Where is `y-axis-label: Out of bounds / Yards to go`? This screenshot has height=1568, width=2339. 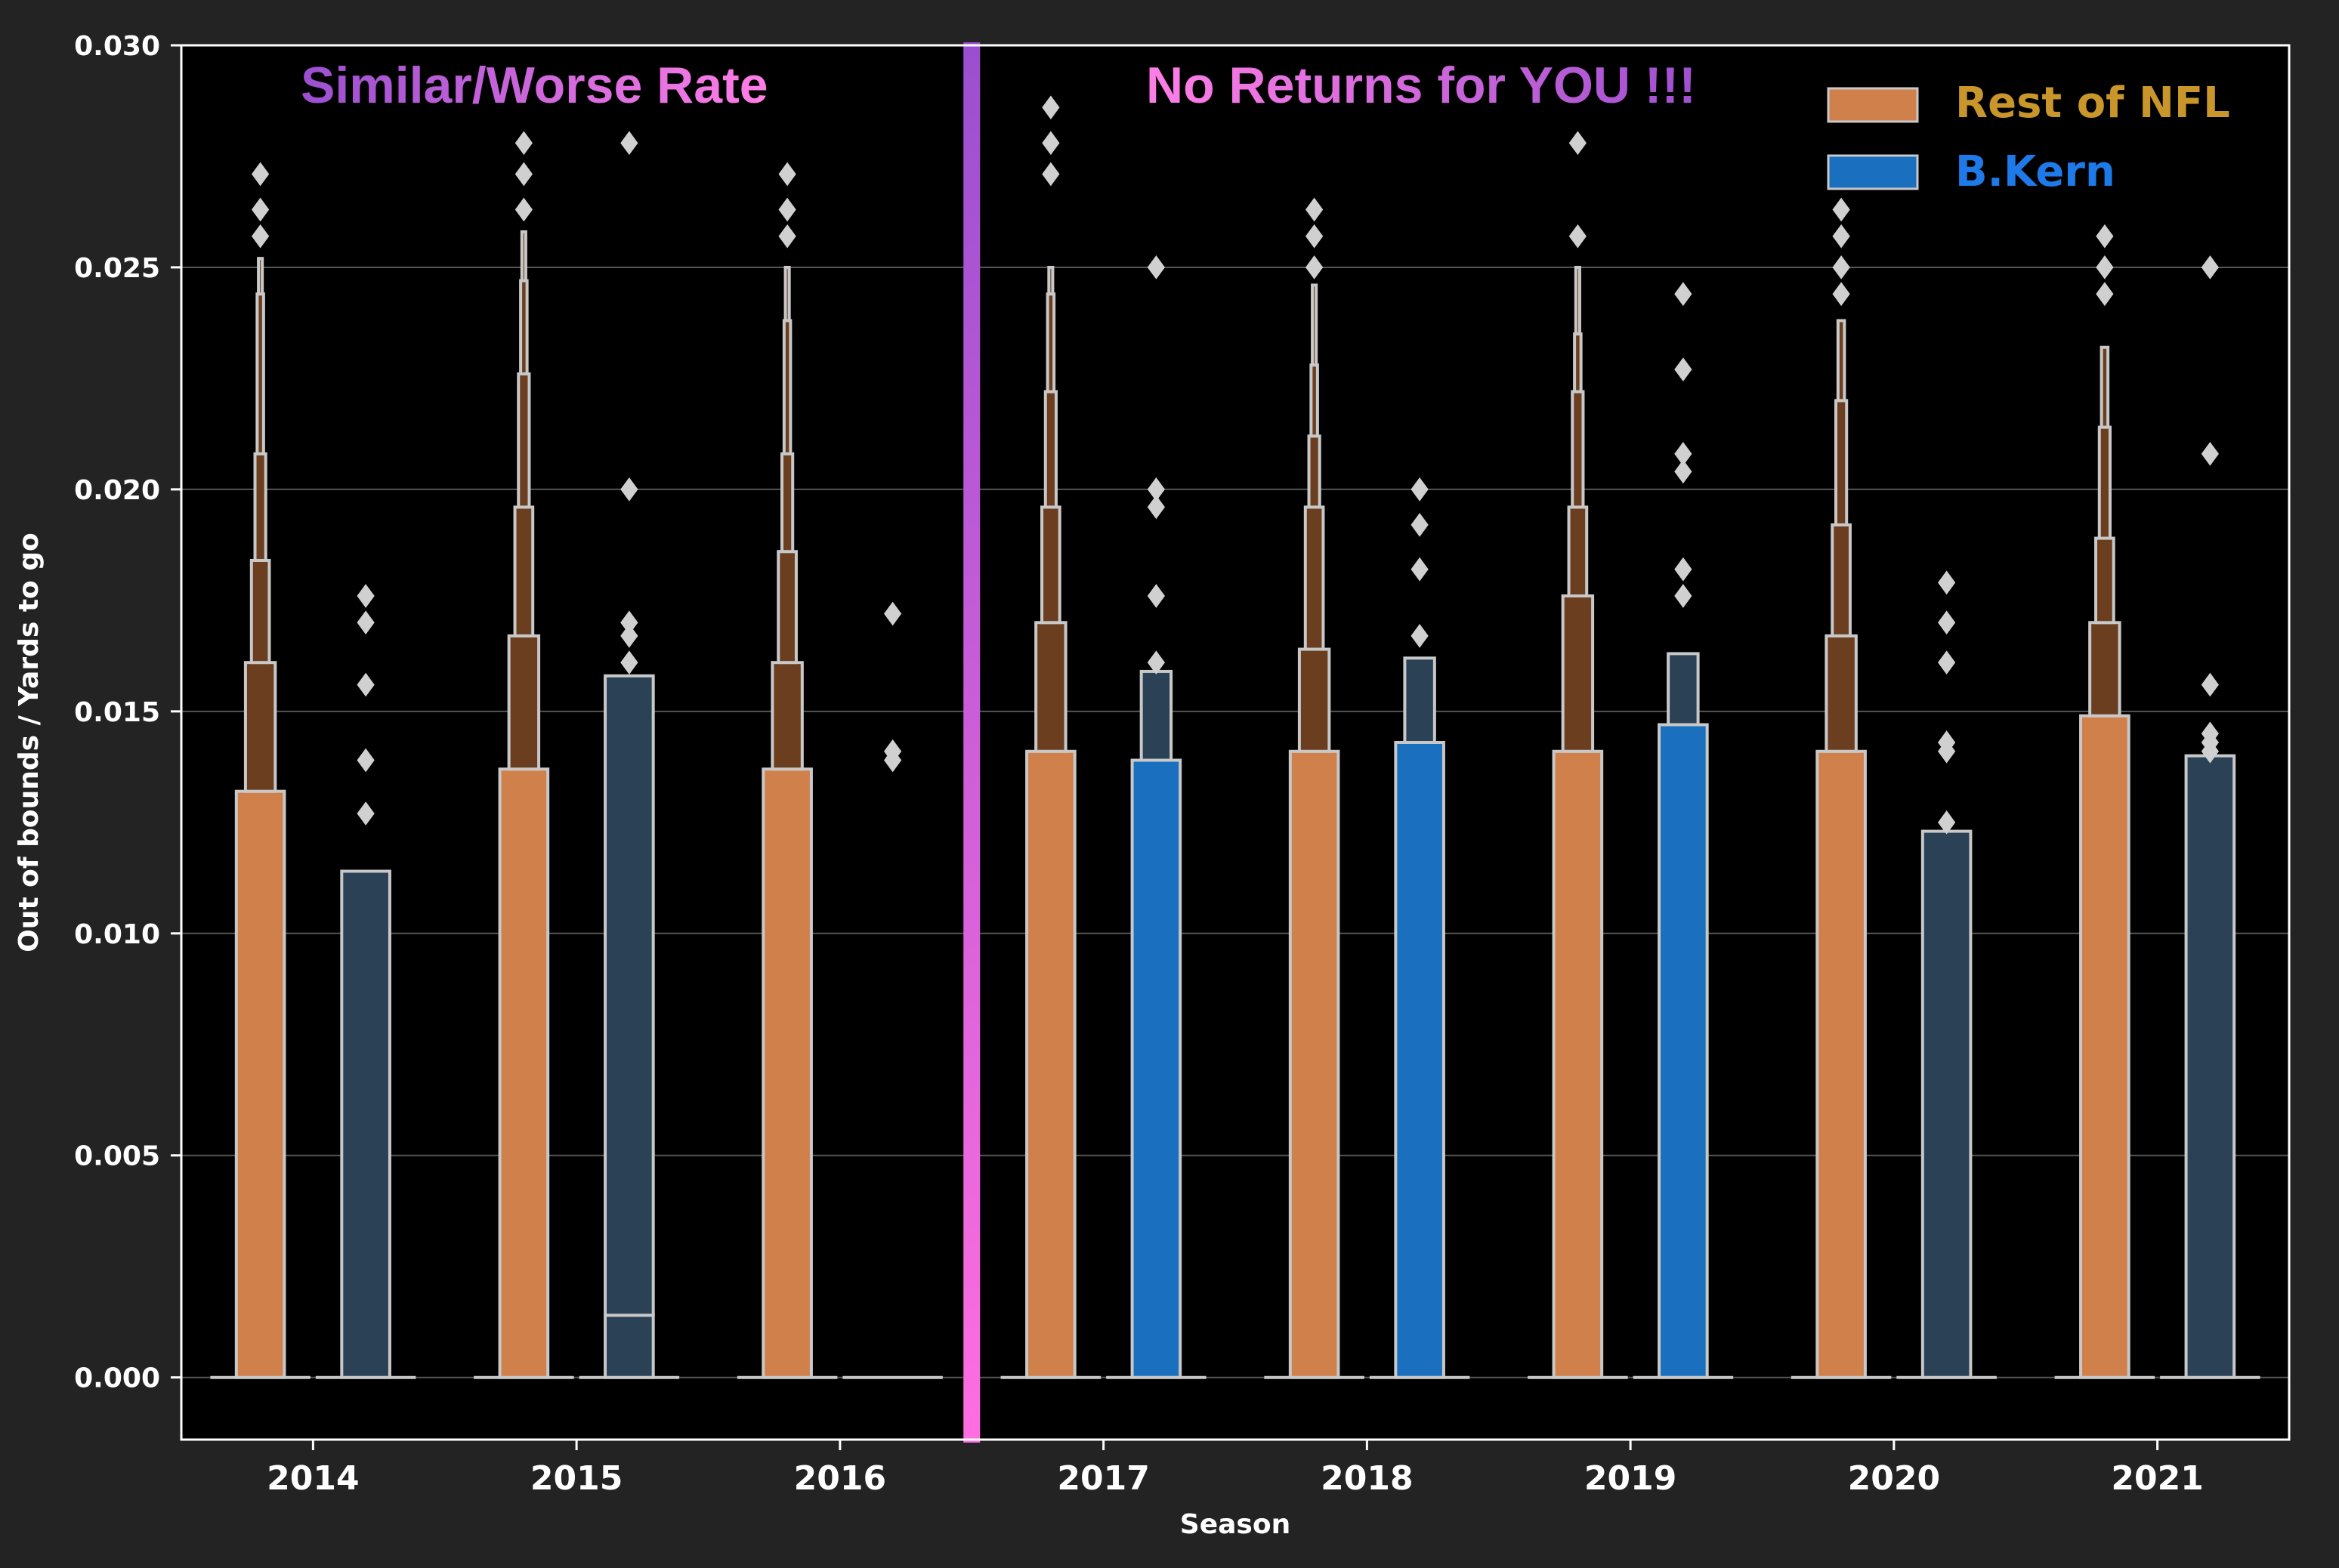
y-axis-label: Out of bounds / Yards to go is located at coordinates (30, 742).